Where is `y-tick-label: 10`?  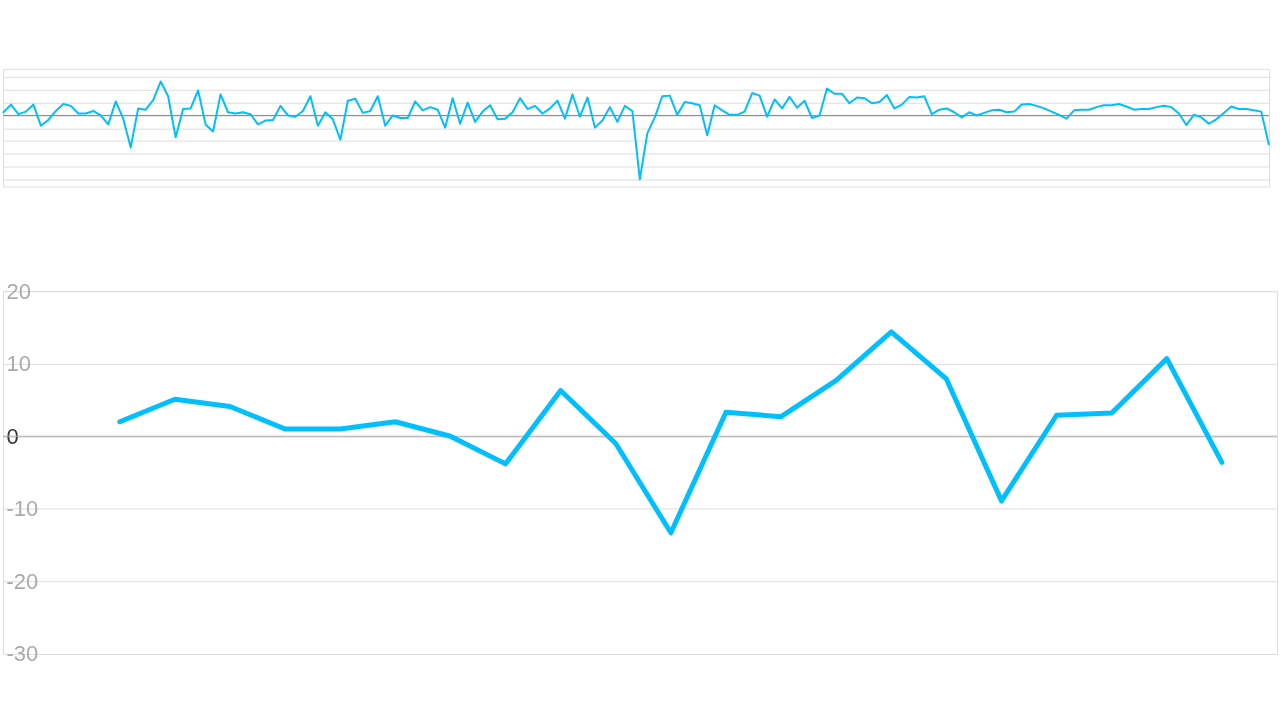 y-tick-label: 10 is located at coordinates (18, 364).